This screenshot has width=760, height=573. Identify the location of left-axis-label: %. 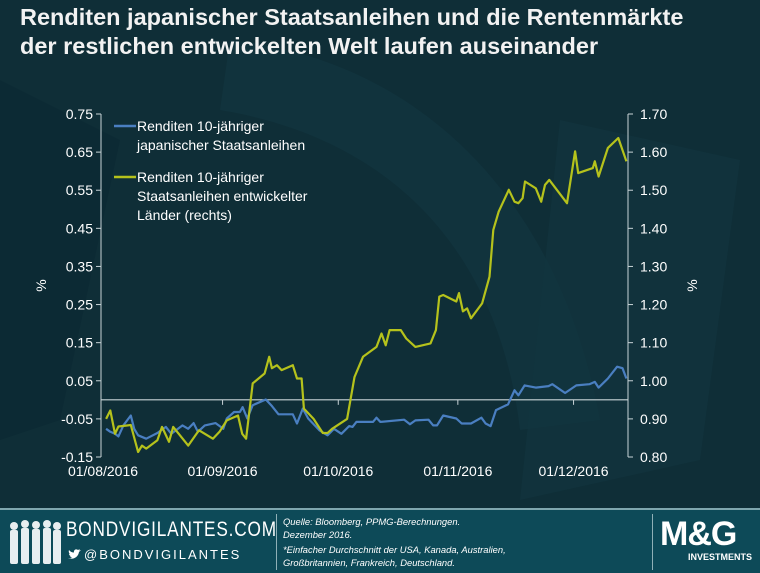
(41, 285).